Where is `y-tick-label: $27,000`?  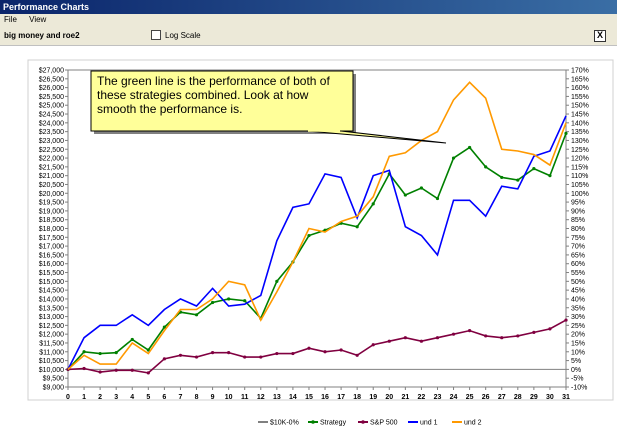 y-tick-label: $27,000 is located at coordinates (51, 71).